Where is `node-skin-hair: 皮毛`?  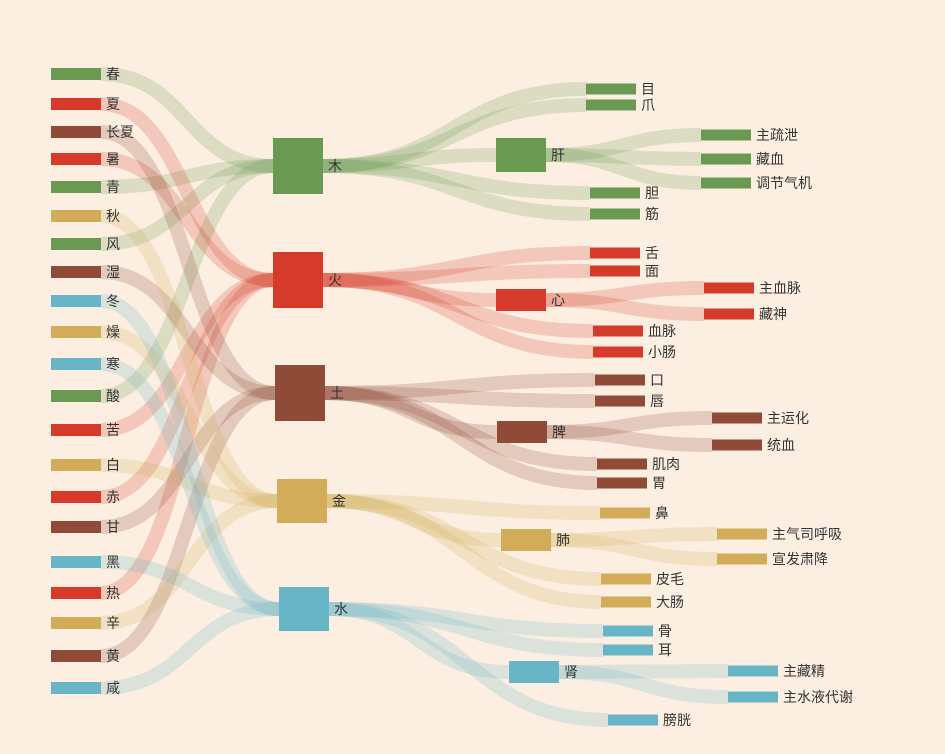 node-skin-hair: 皮毛 is located at coordinates (642, 580).